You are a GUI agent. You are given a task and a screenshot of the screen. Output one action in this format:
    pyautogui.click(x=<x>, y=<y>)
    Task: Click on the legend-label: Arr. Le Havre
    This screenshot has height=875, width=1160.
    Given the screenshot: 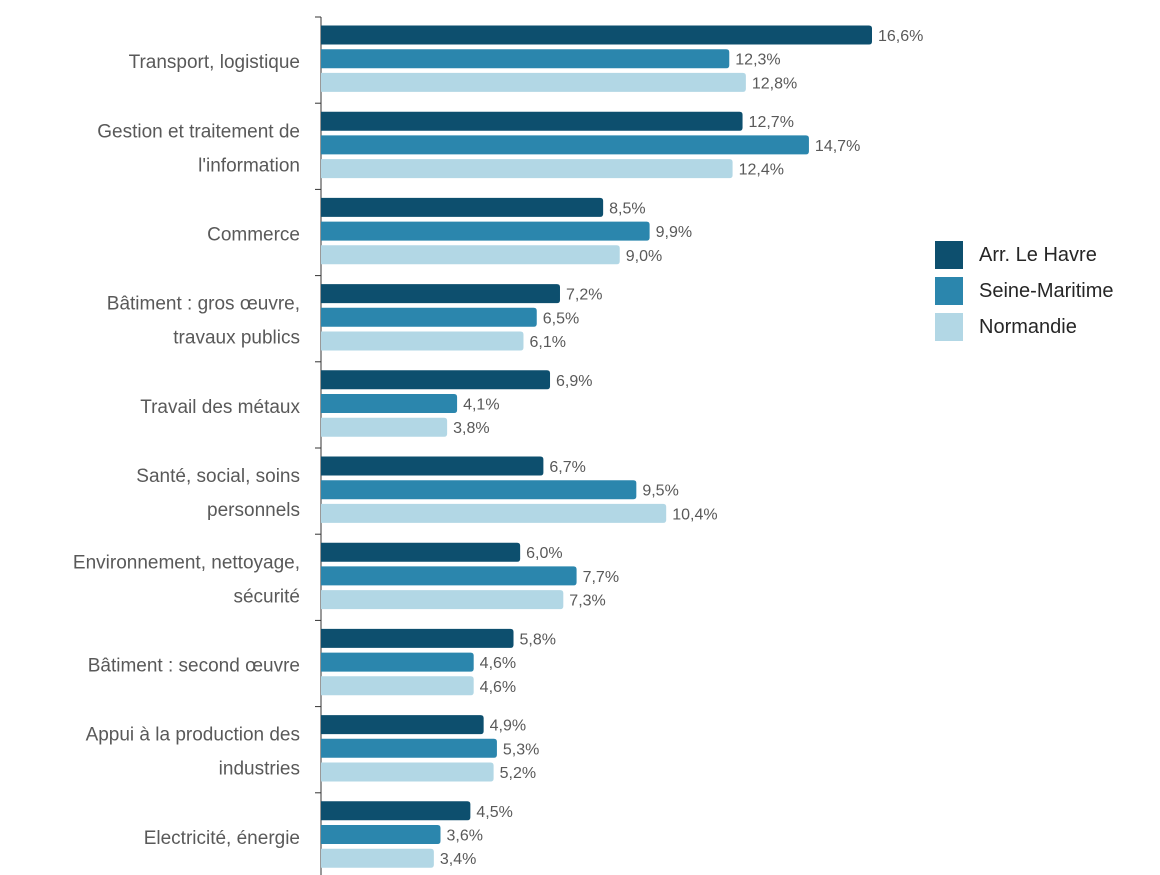 What is the action you would take?
    pyautogui.click(x=1038, y=254)
    